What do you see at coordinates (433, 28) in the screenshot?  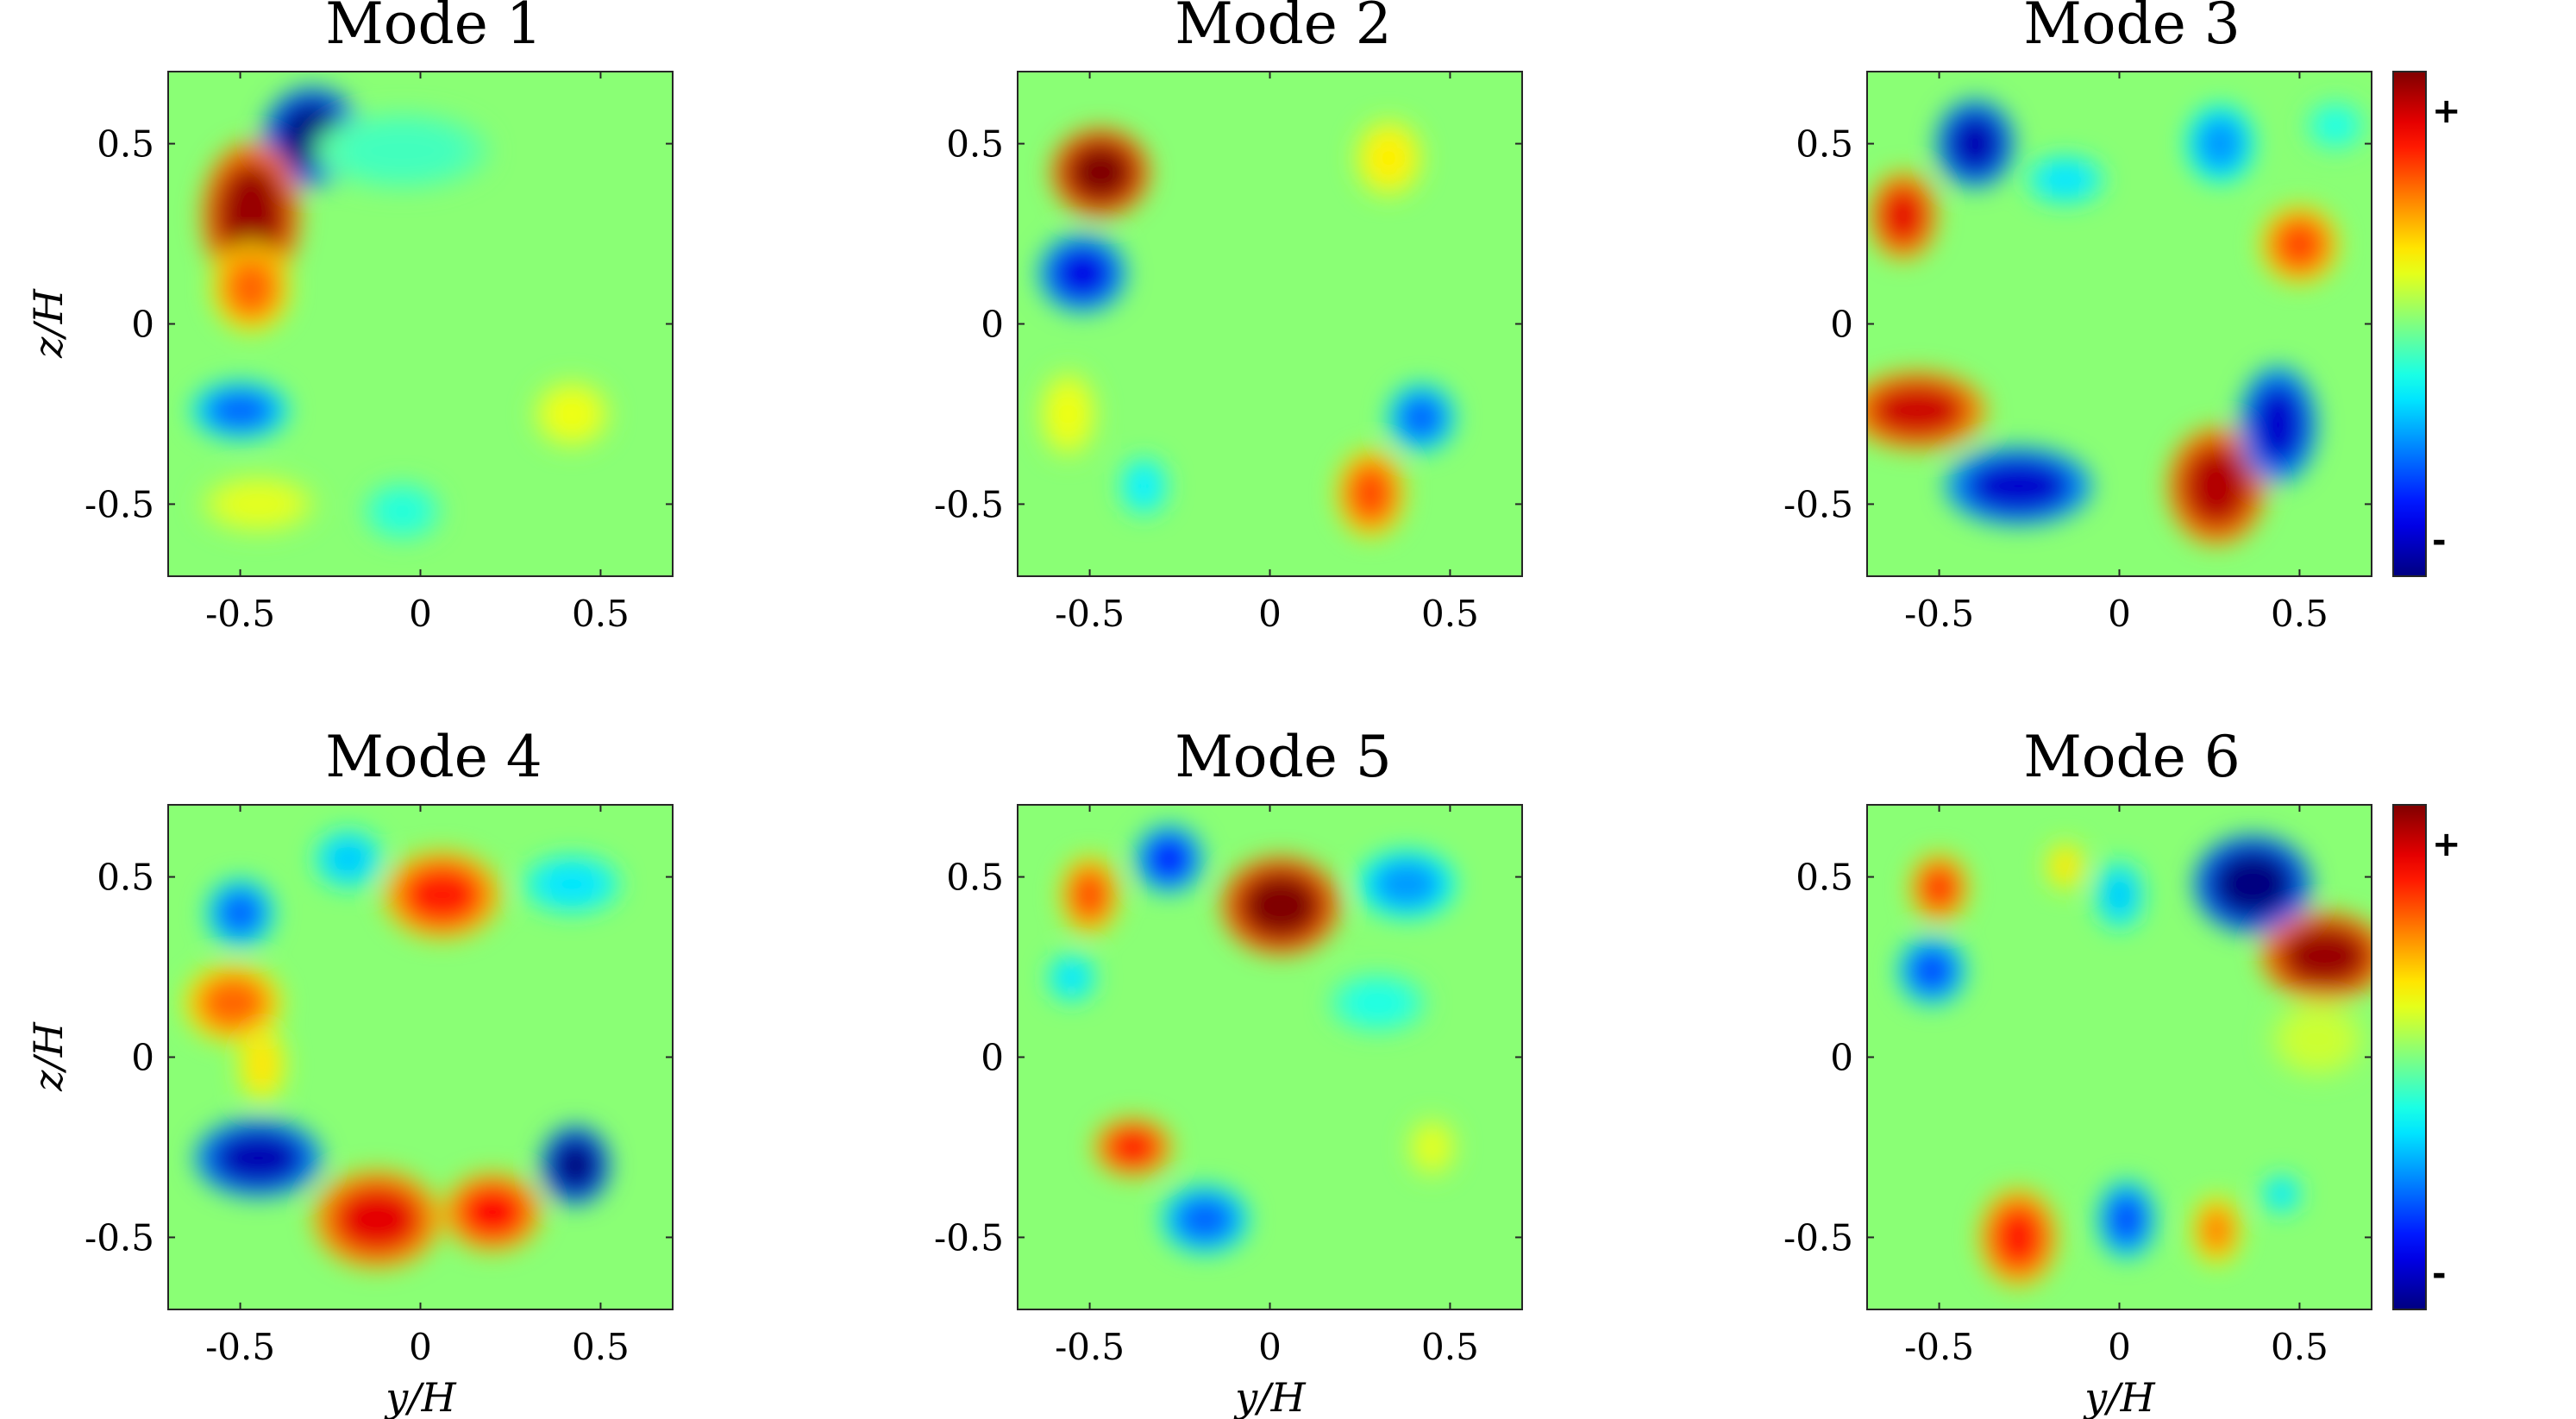 I see `panel-title: Mode 1` at bounding box center [433, 28].